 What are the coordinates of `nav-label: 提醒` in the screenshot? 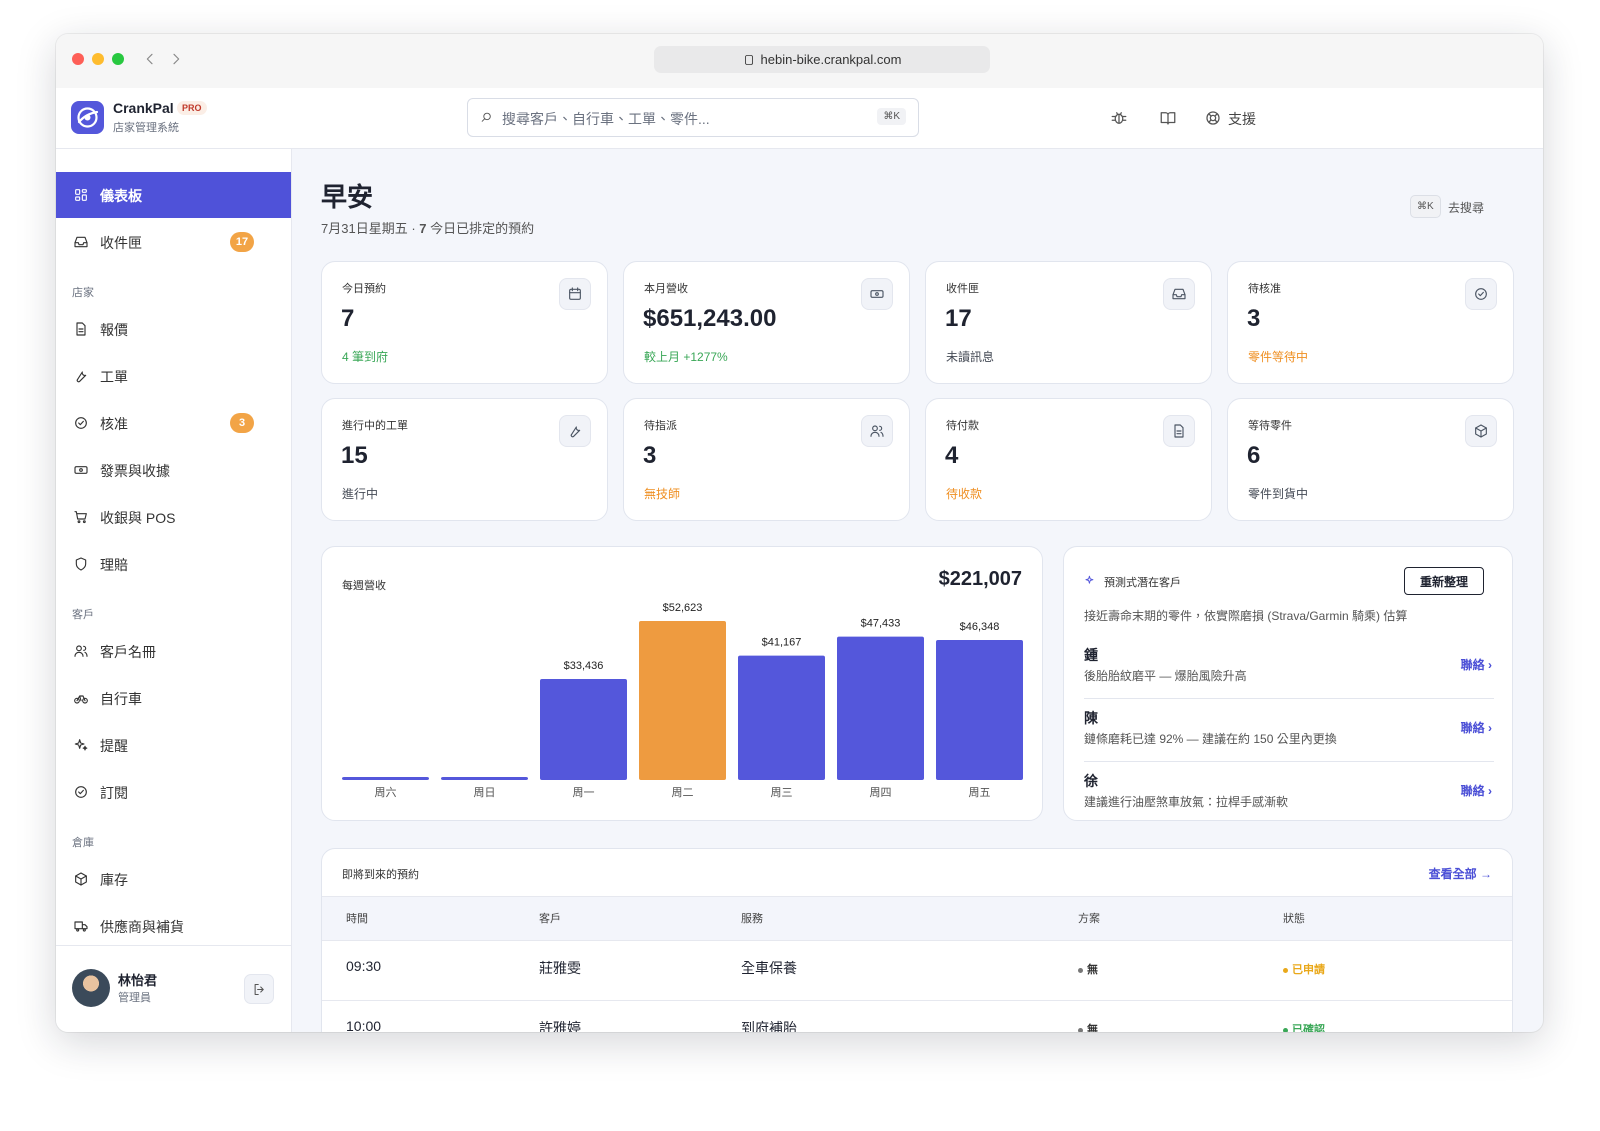 It's located at (114, 746).